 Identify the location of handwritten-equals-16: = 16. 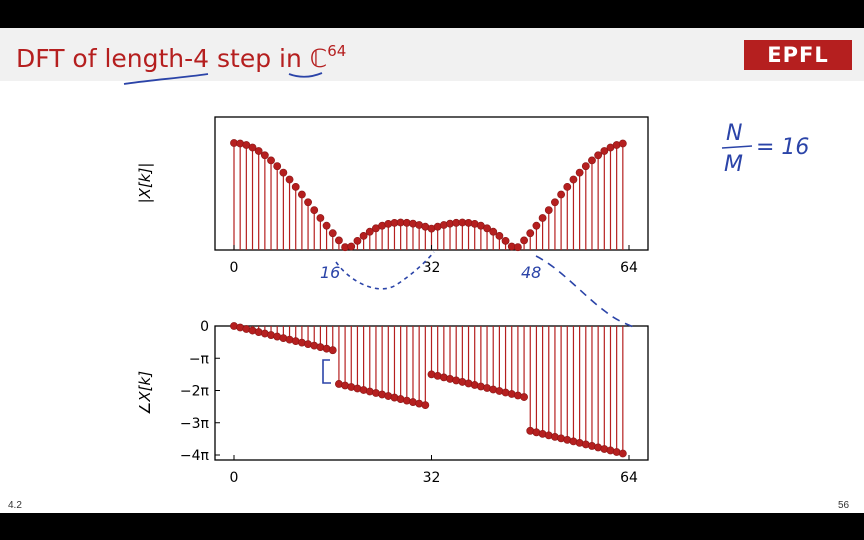
(782, 147).